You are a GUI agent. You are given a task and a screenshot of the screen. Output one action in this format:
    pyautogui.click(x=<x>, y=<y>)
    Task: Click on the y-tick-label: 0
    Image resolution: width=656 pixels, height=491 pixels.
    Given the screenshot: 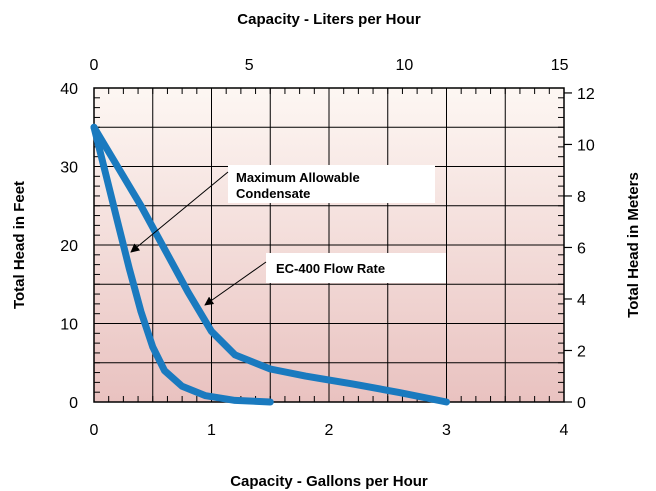 What is the action you would take?
    pyautogui.click(x=73, y=403)
    